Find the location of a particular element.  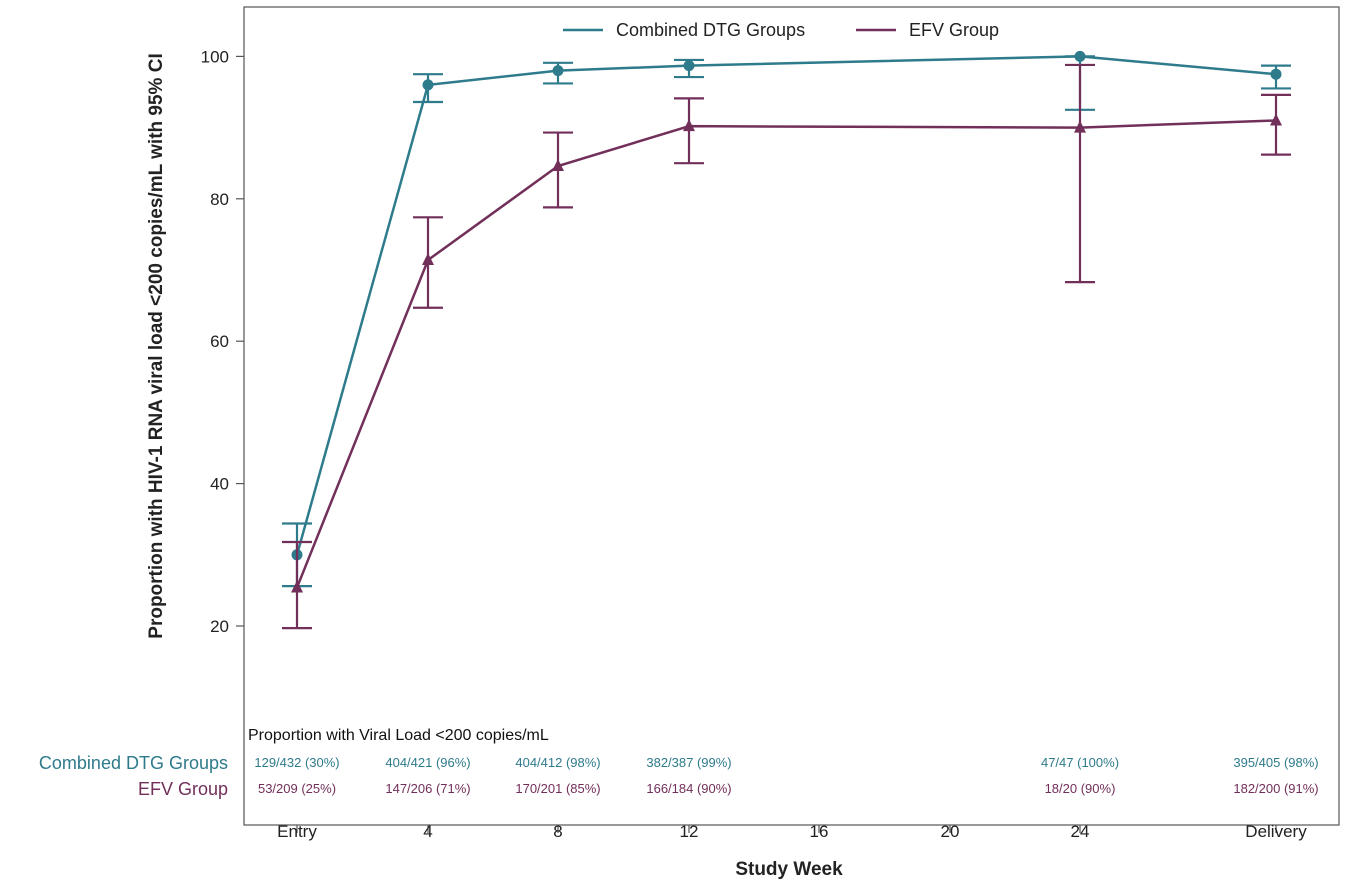

legend: Combined DTG Groups EFV Group is located at coordinates (781, 30).